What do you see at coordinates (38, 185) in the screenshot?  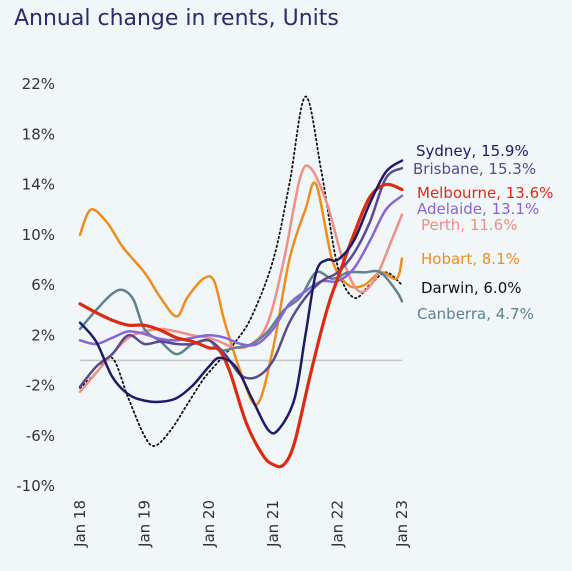 I see `y-tick-label: 14%` at bounding box center [38, 185].